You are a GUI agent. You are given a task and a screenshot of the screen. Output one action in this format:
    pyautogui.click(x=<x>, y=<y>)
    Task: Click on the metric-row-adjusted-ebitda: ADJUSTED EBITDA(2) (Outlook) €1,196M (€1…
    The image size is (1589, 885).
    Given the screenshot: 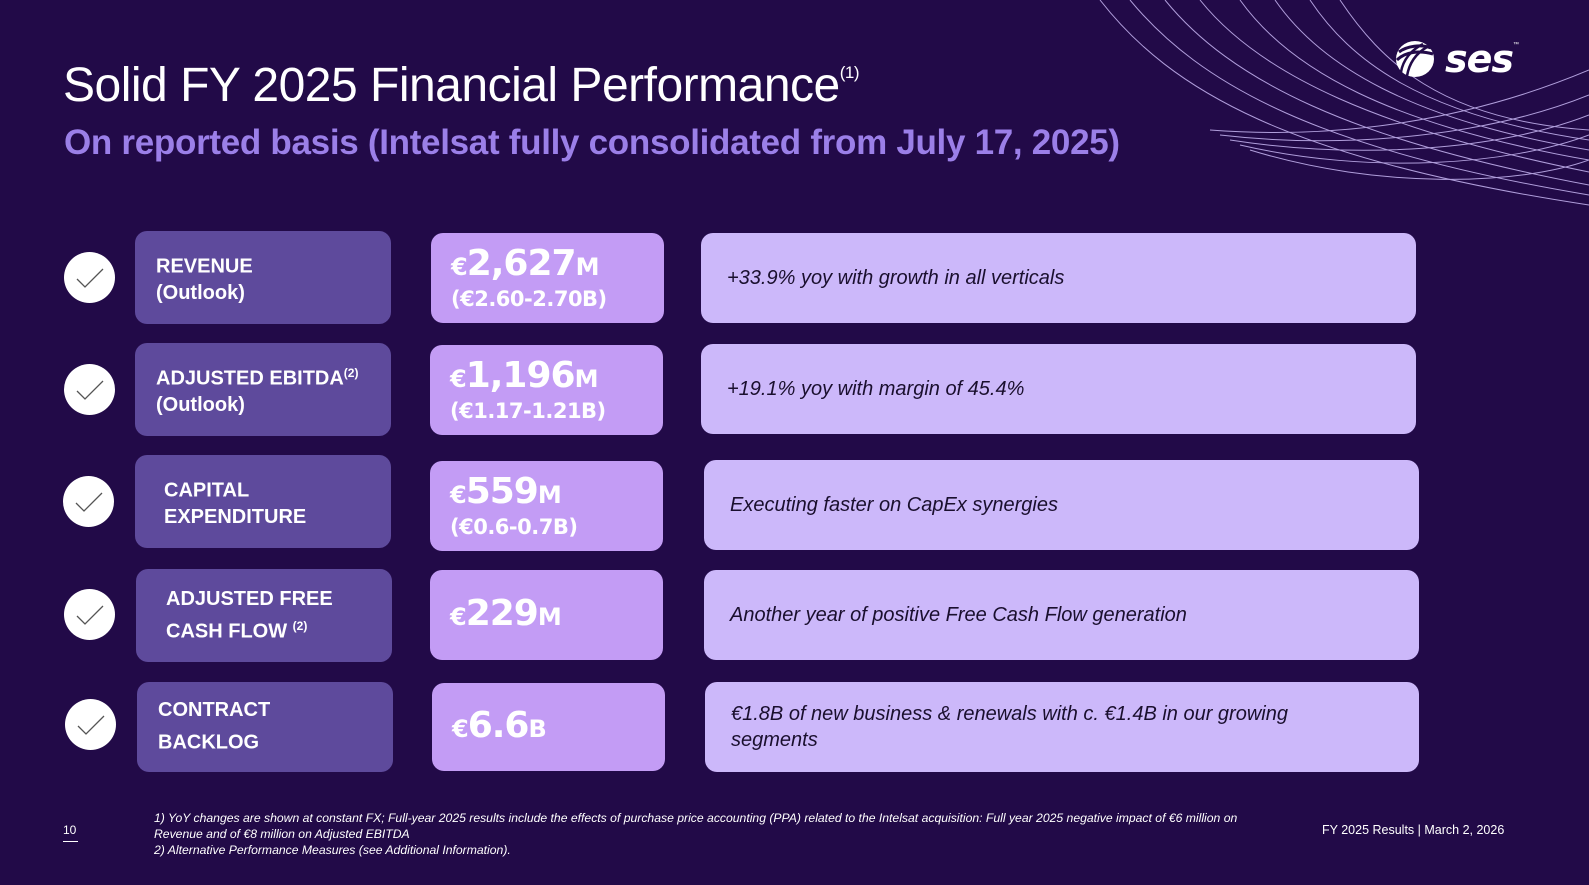 What is the action you would take?
    pyautogui.click(x=794, y=390)
    